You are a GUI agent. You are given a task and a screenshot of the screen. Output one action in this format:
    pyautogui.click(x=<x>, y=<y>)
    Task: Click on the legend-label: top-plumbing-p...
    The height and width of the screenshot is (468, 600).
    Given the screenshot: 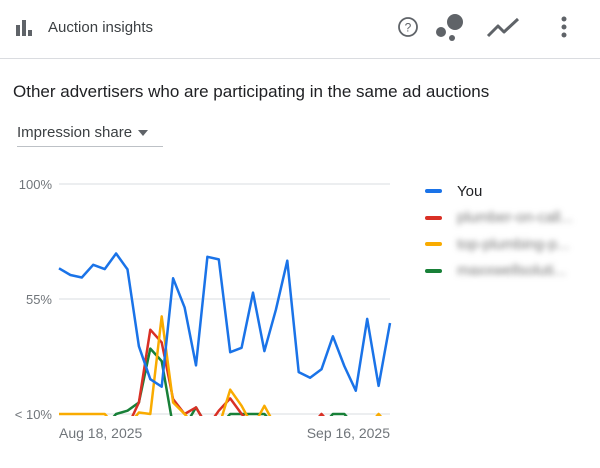 What is the action you would take?
    pyautogui.click(x=513, y=244)
    